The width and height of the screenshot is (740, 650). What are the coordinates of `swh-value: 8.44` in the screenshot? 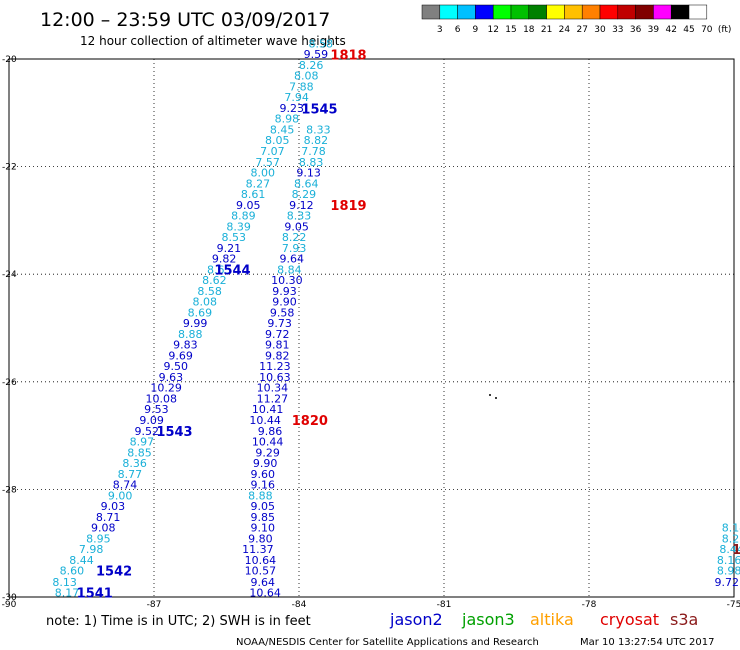 It's located at (81, 560).